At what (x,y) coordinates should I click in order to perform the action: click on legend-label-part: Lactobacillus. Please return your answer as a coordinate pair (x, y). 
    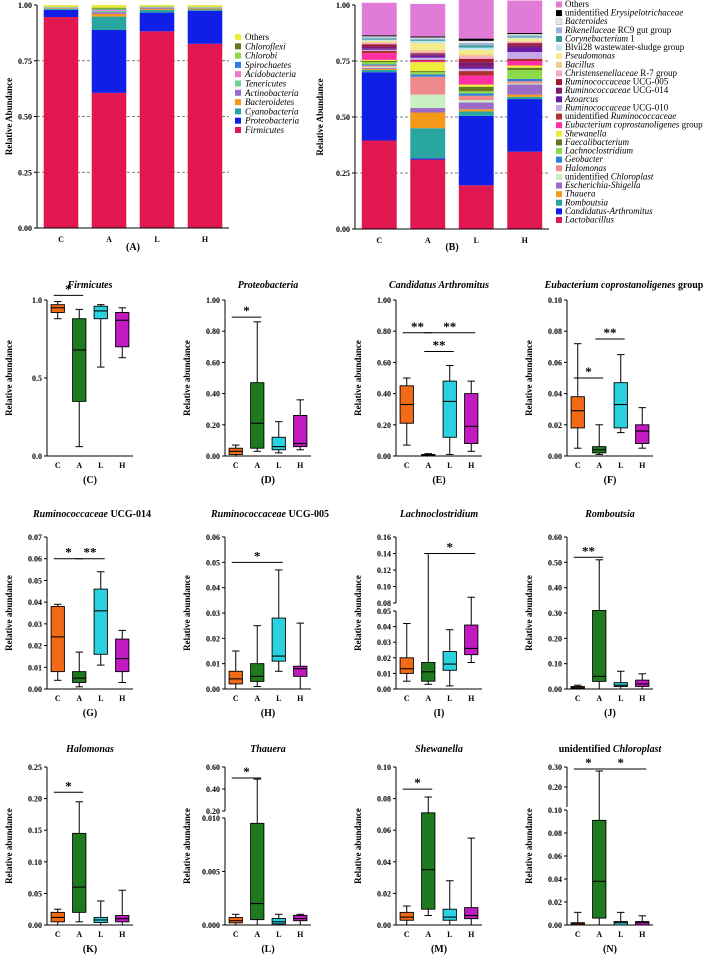
    Looking at the image, I should click on (589, 220).